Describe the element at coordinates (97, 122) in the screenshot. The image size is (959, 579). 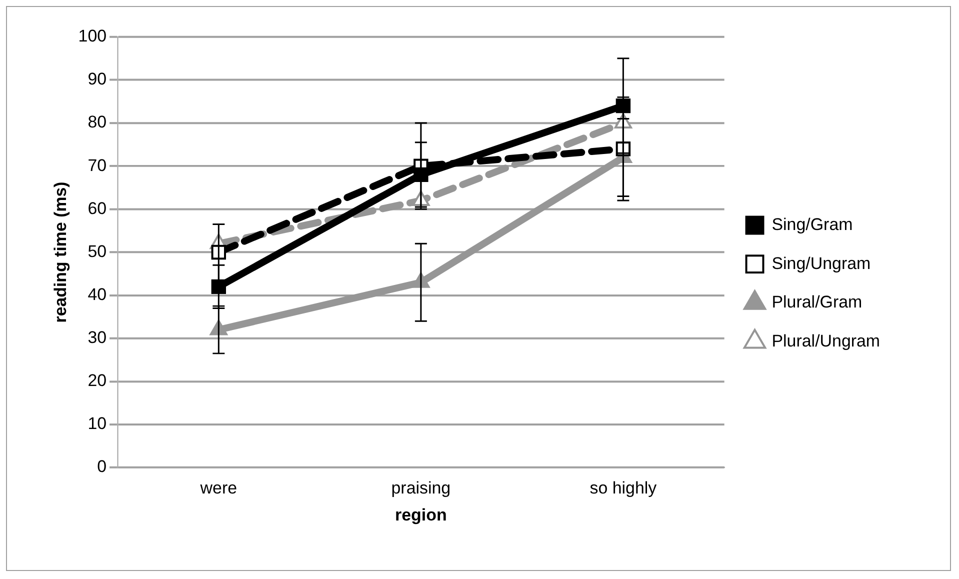
I see `y-tick-label: 80` at that location.